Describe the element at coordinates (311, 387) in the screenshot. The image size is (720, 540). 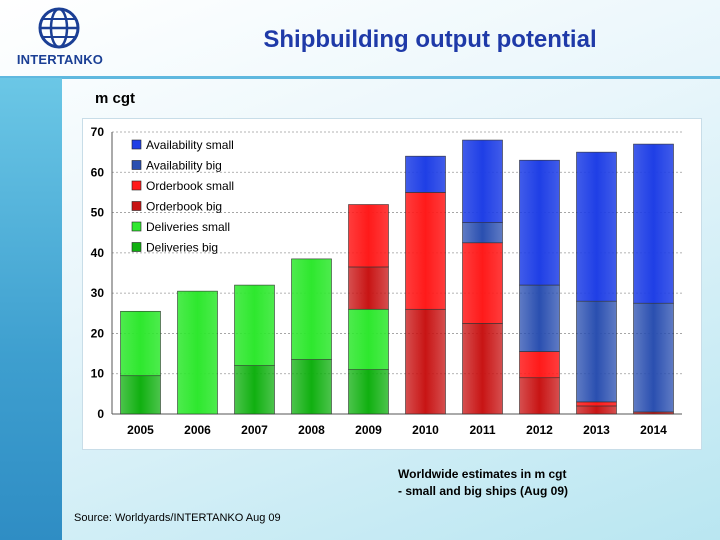
I see `bar-deliveries_big-2008` at that location.